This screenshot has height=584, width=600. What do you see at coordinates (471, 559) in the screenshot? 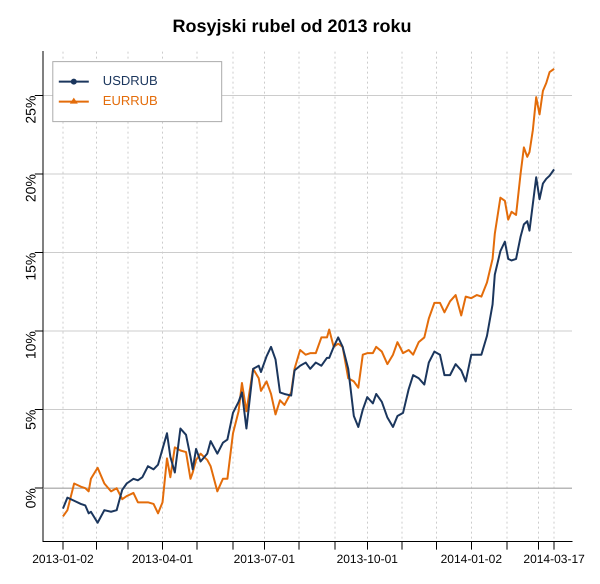
I see `x-tick-label: 2014-01-02` at bounding box center [471, 559].